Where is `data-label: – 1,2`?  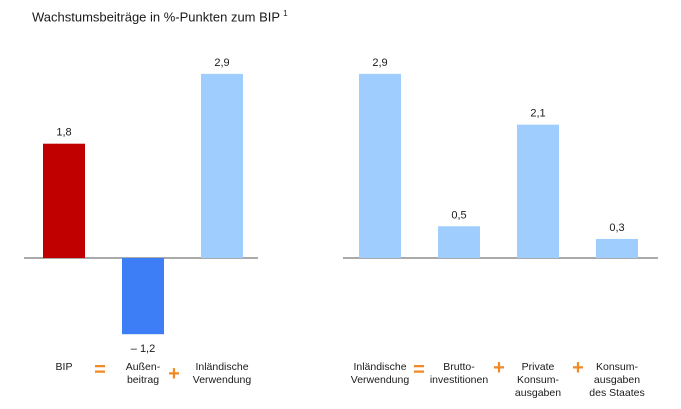 data-label: – 1,2 is located at coordinates (143, 349).